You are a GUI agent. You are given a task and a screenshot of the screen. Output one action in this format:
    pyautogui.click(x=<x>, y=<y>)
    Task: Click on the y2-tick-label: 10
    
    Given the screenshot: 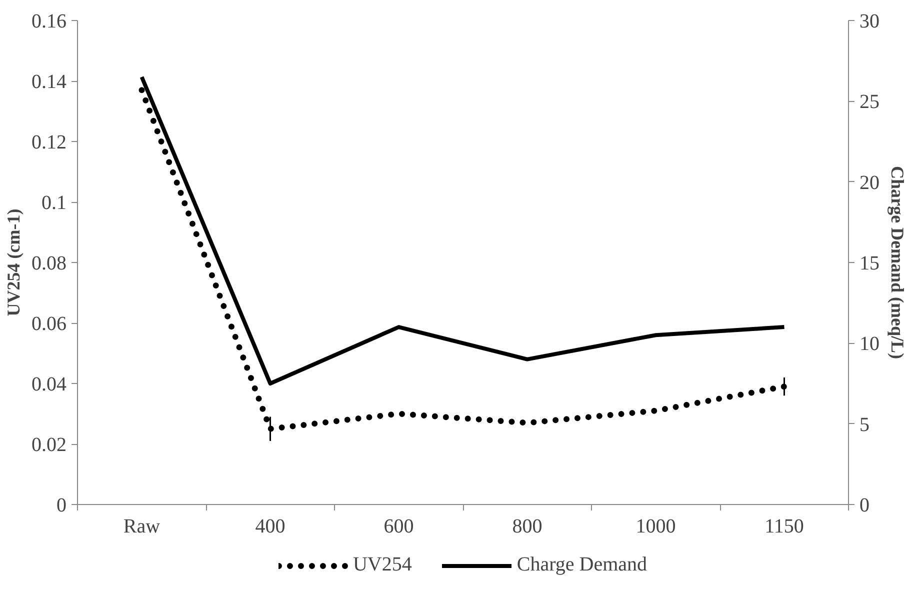 What is the action you would take?
    pyautogui.click(x=870, y=344)
    